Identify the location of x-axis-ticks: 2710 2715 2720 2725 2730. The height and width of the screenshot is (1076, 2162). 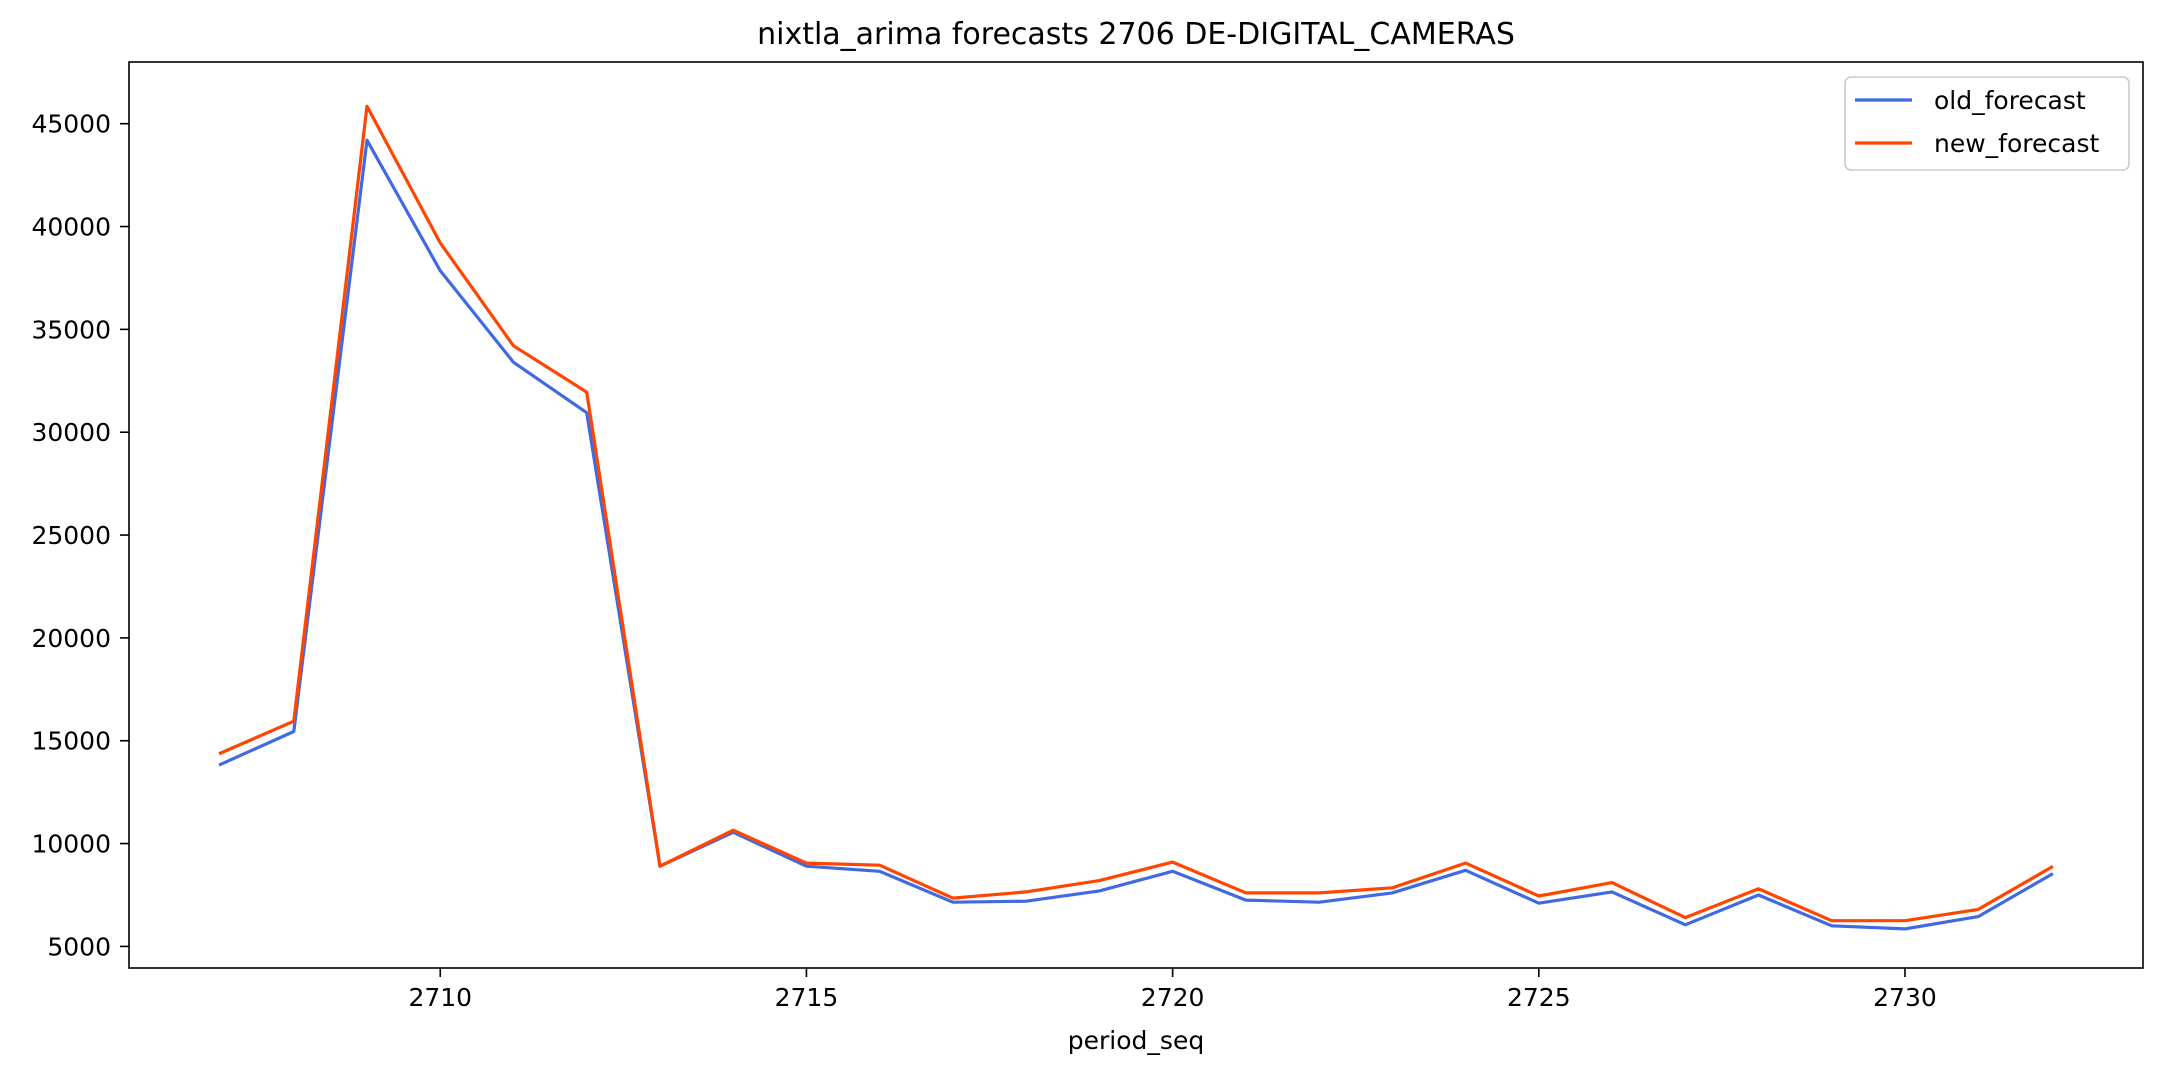
(1172, 990).